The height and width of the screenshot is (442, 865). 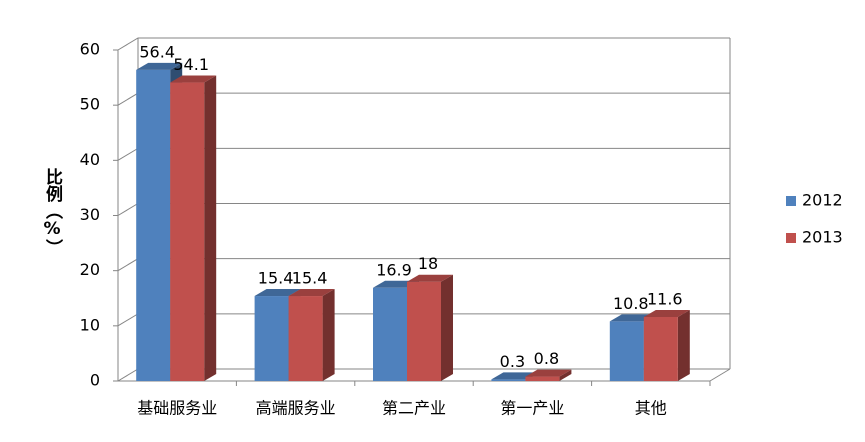 What do you see at coordinates (822, 200) in the screenshot?
I see `legend-label: 2012` at bounding box center [822, 200].